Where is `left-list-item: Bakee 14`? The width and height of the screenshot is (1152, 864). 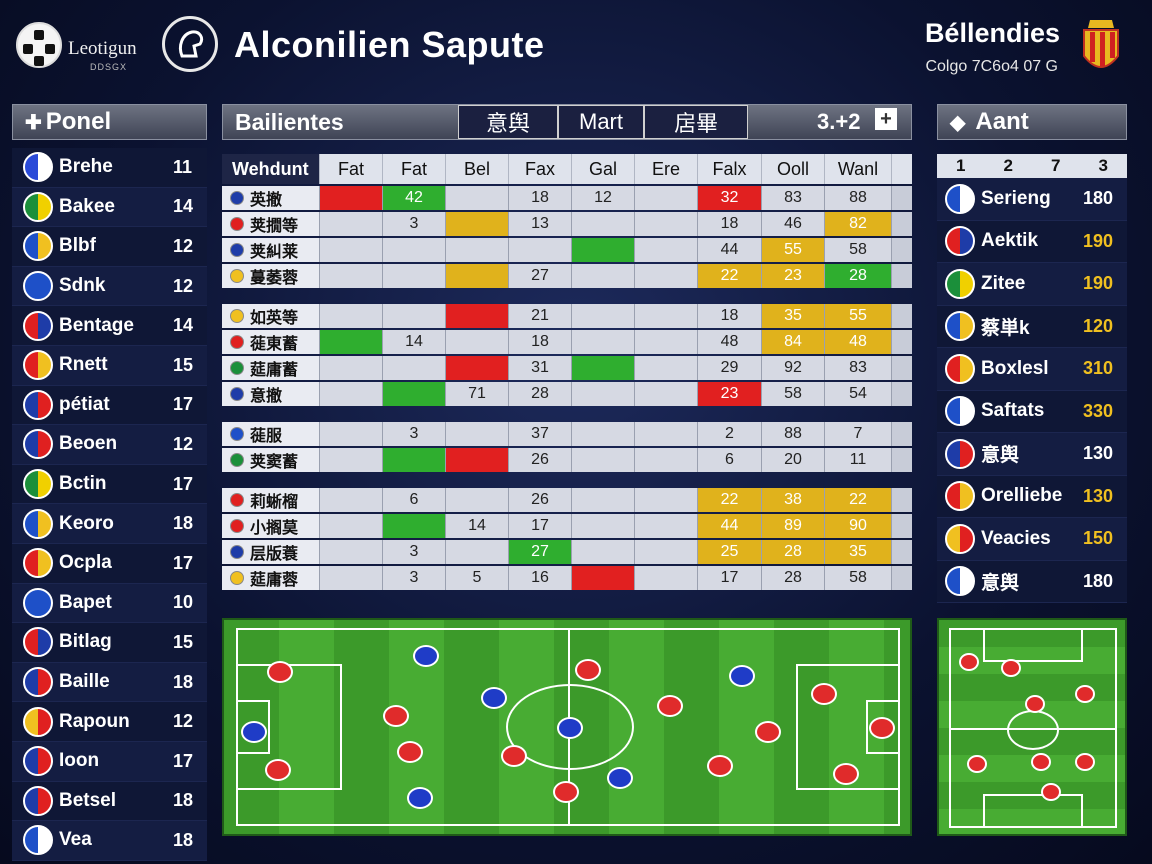 left-list-item: Bakee 14 is located at coordinates (109, 207).